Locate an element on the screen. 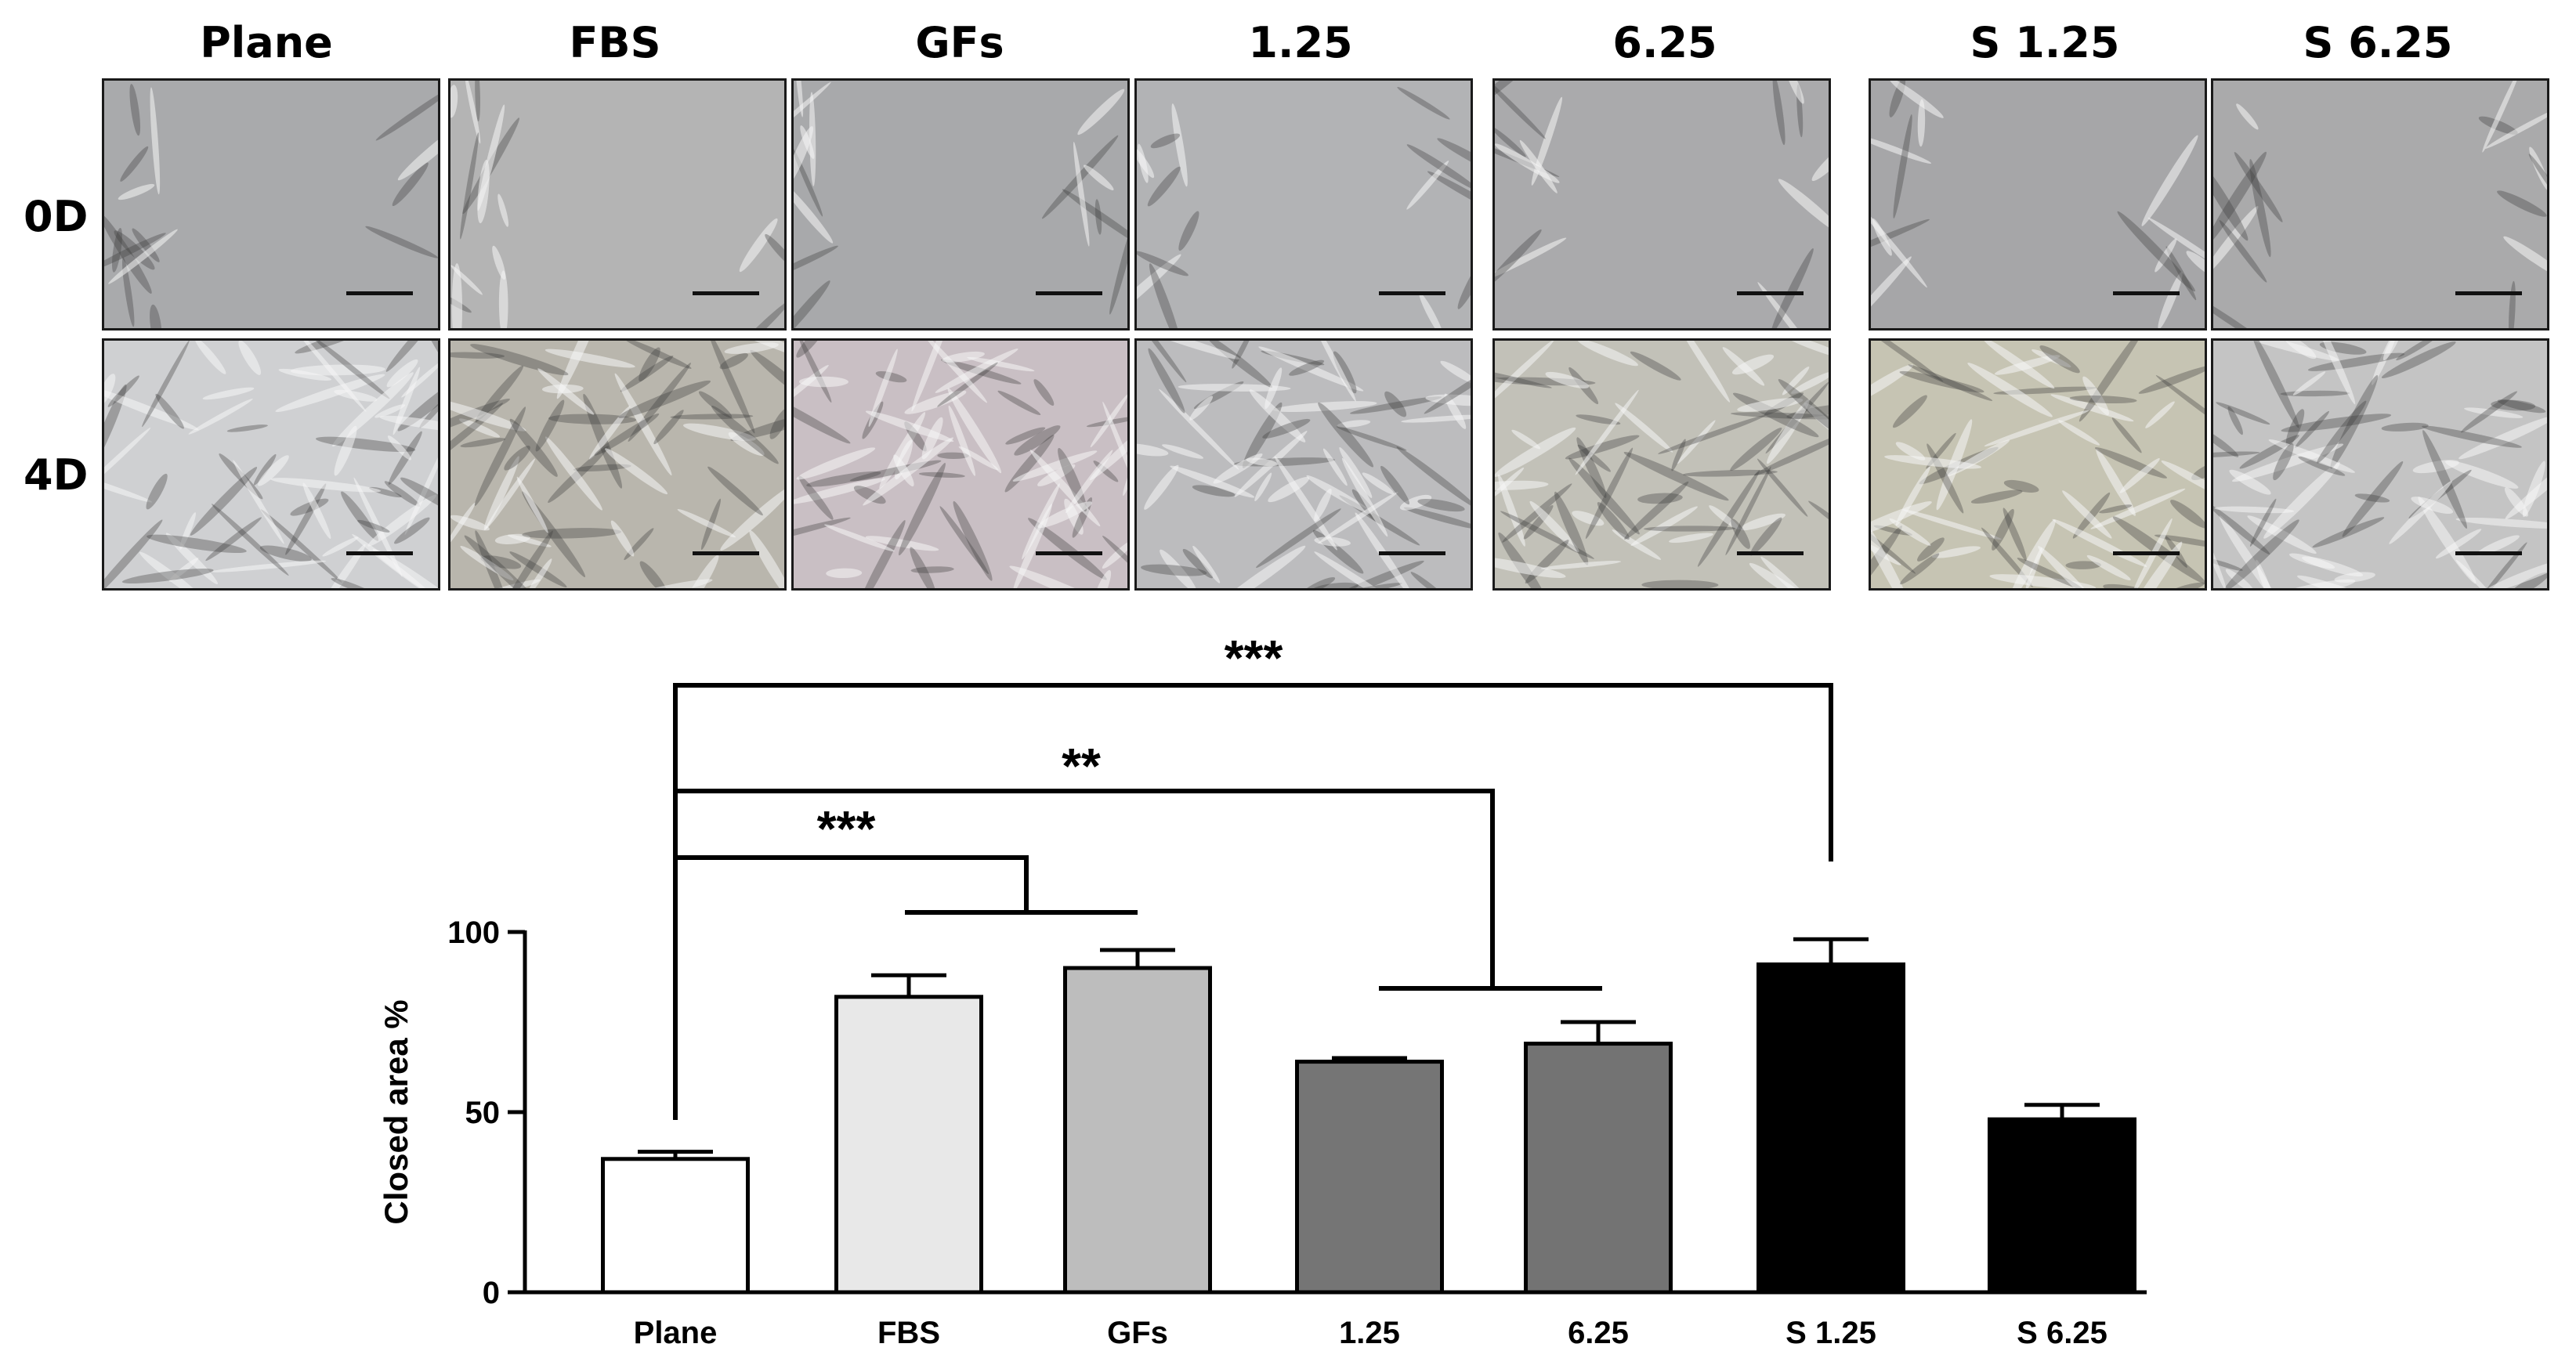 The image size is (2576, 1369). sig-bracket-s125 is located at coordinates (1253, 901).